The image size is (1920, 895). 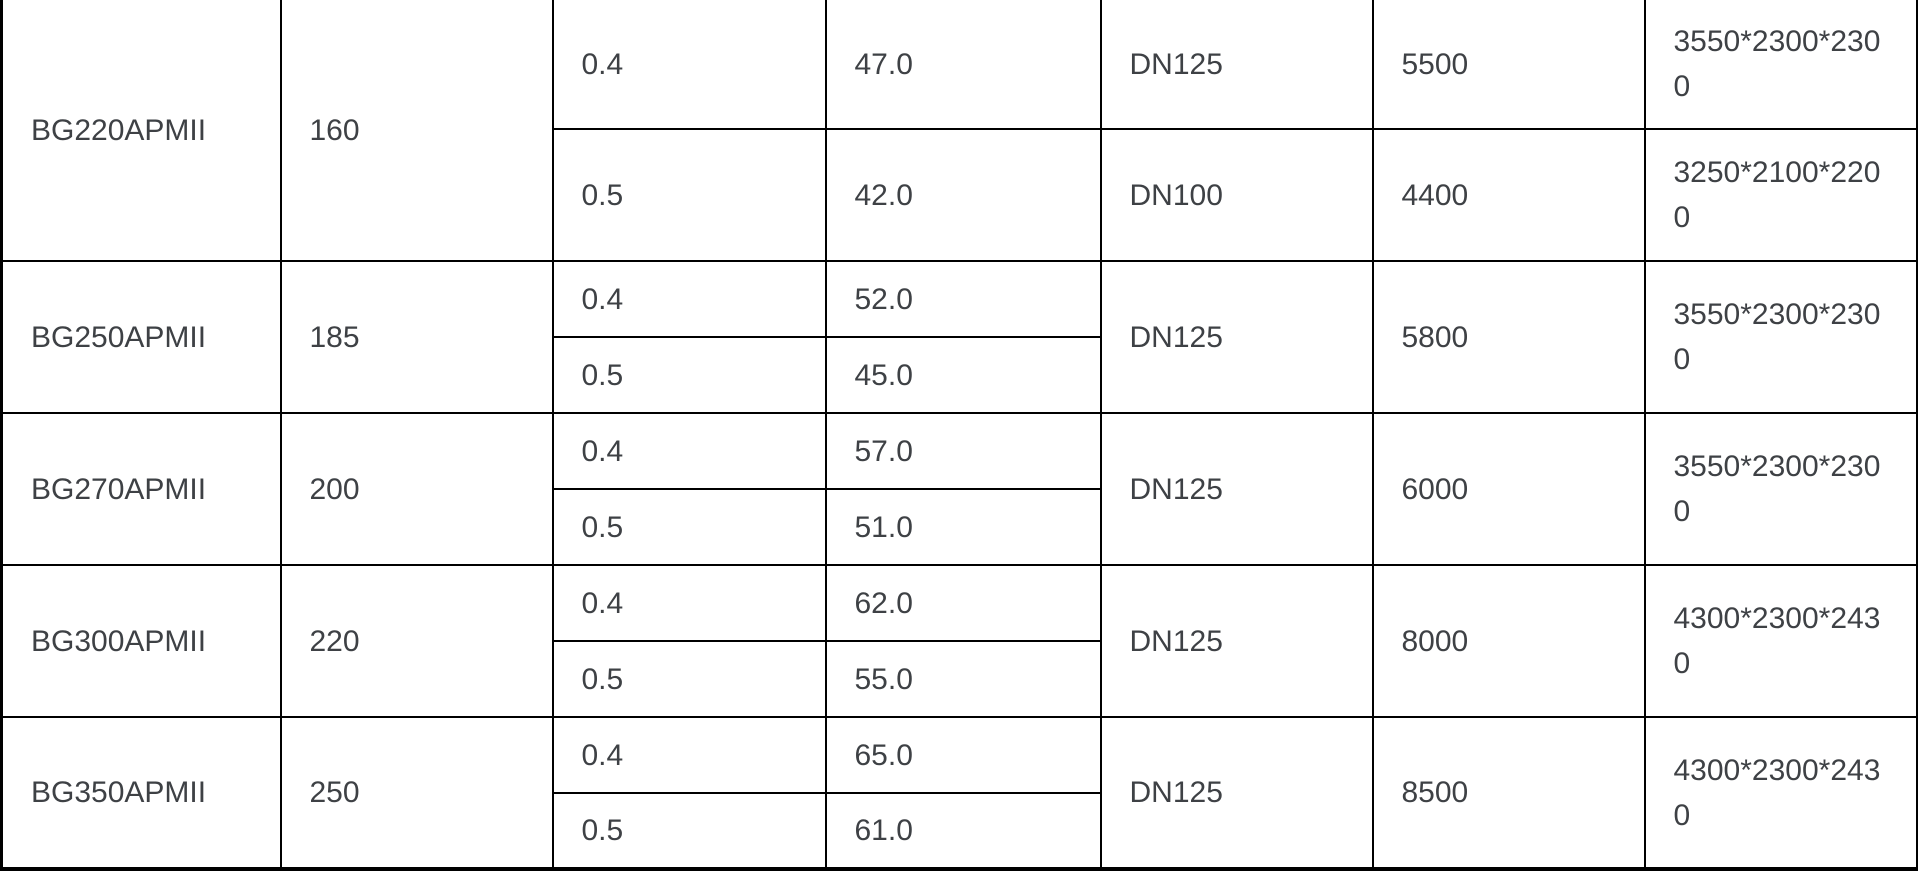 I want to click on cell-capacity: 42.0, so click(x=963, y=195).